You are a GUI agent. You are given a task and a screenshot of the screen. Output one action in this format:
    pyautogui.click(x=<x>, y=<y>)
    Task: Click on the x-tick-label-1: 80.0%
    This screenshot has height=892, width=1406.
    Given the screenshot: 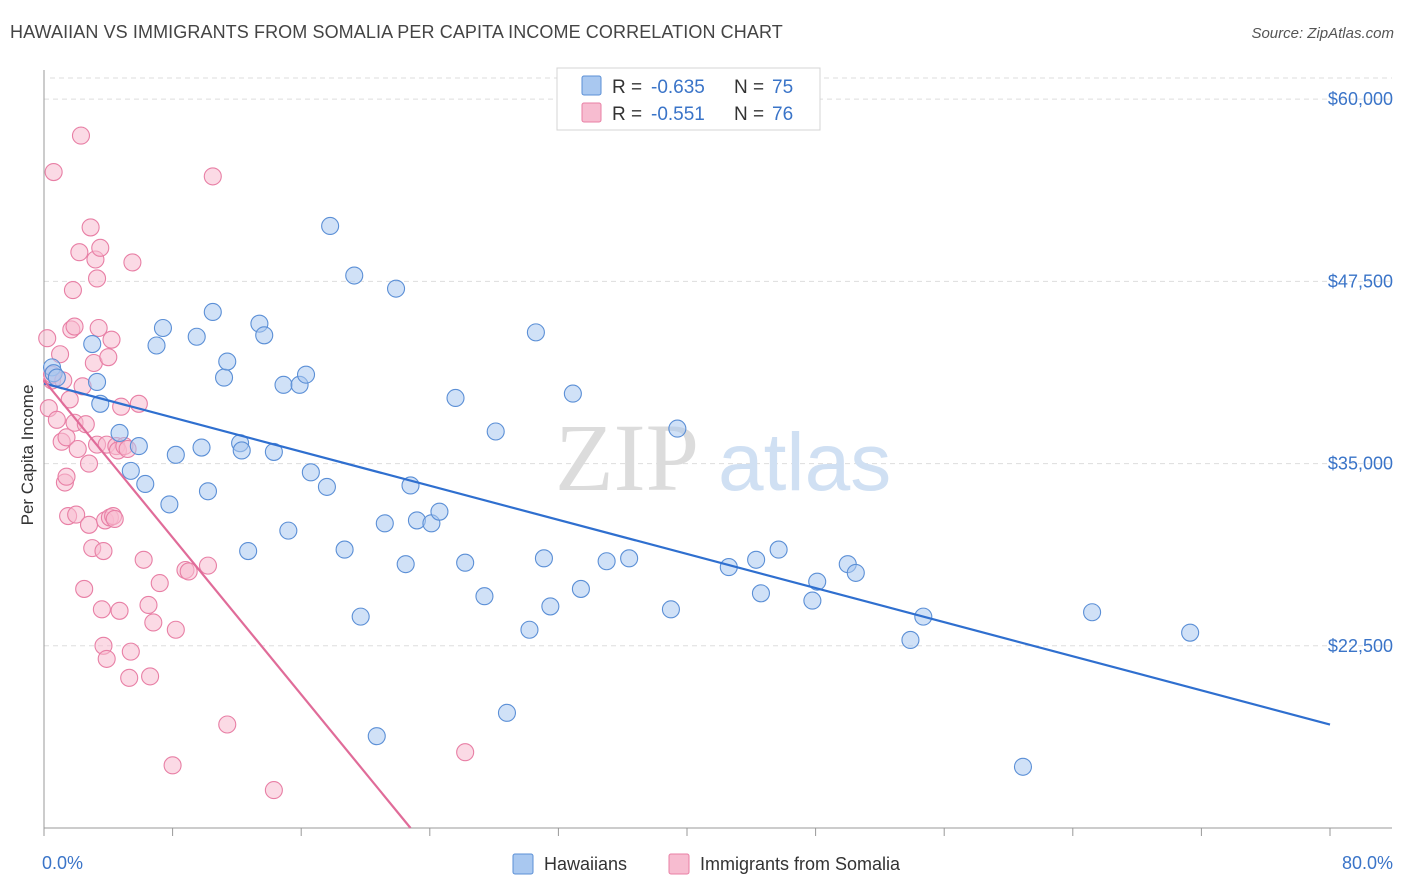 What is the action you would take?
    pyautogui.click(x=1367, y=863)
    